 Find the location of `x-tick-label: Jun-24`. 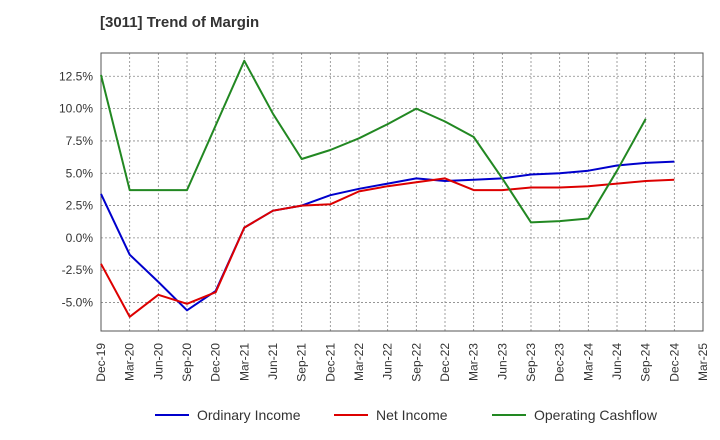

x-tick-label: Jun-24 is located at coordinates (617, 361).